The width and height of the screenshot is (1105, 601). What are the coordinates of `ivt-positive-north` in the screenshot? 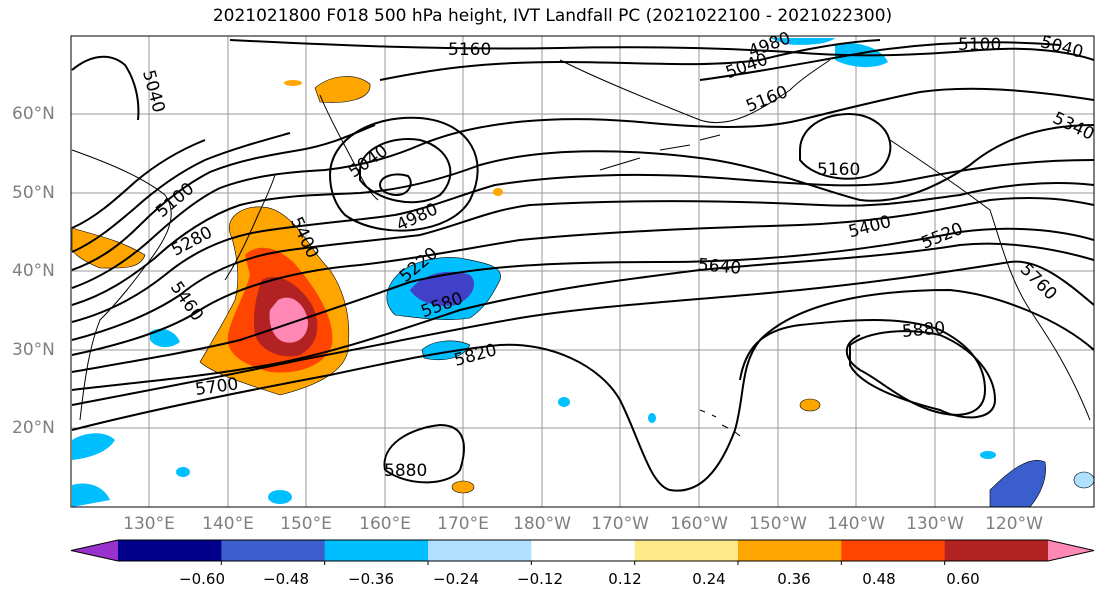 It's located at (342, 89).